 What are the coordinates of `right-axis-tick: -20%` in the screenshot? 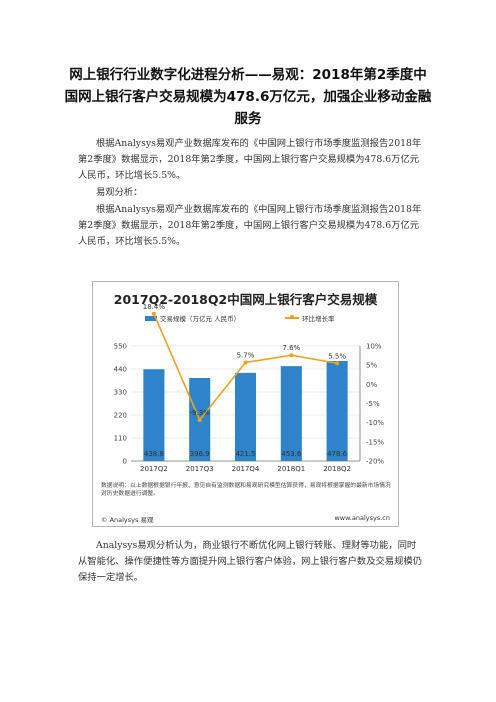 It's located at (375, 462).